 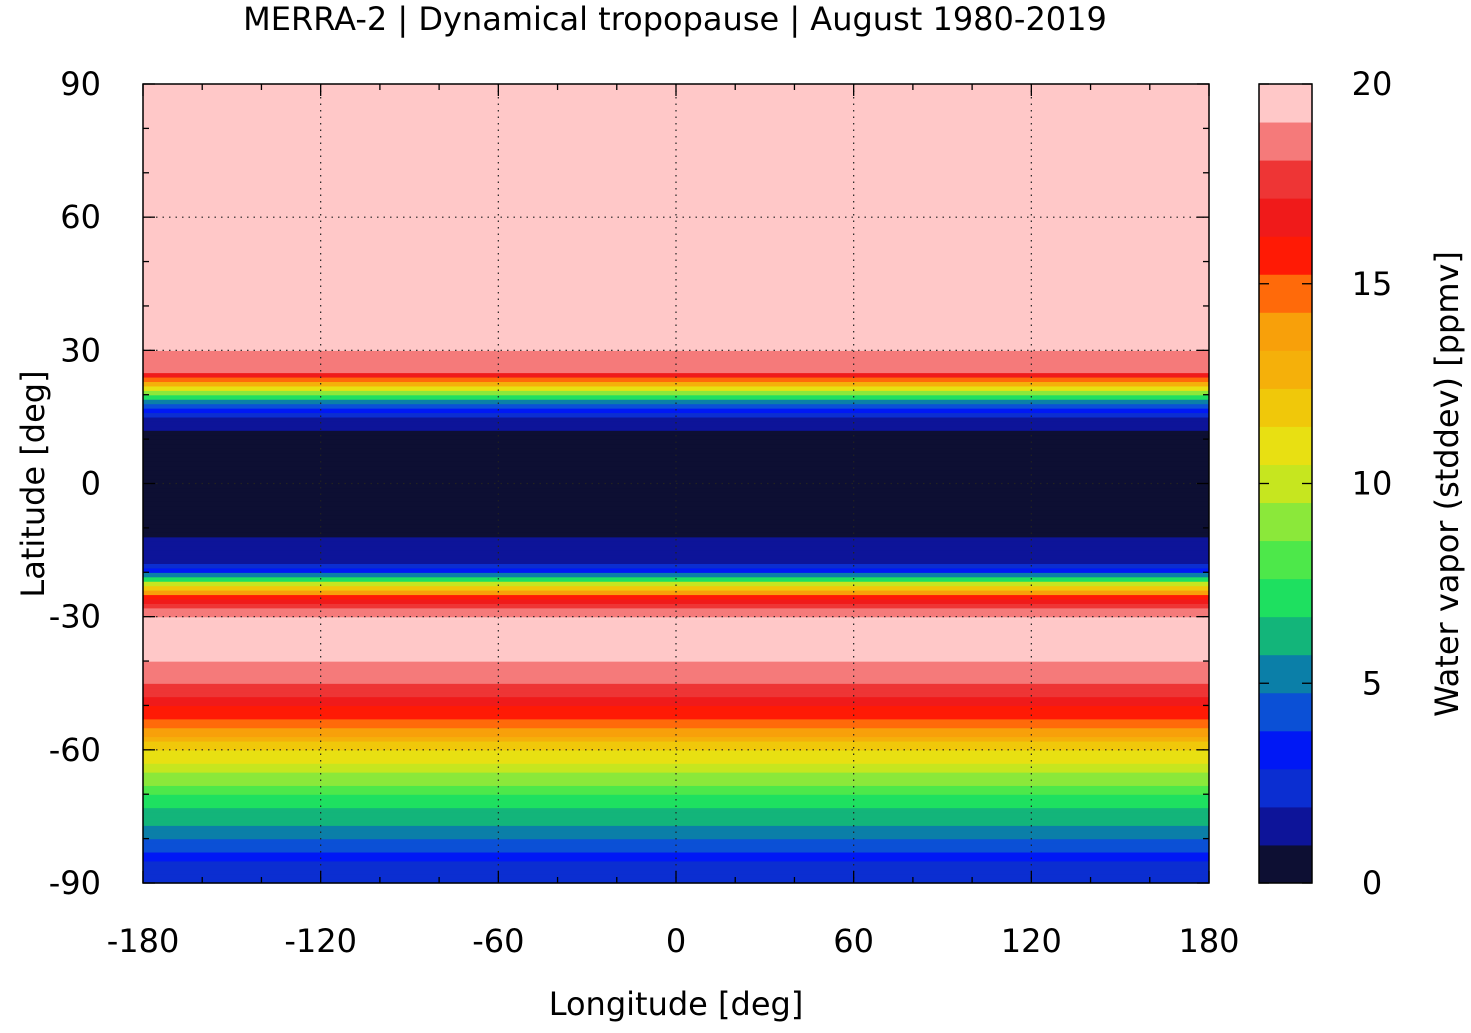 What do you see at coordinates (498, 941) in the screenshot?
I see `x-tick-label: -60` at bounding box center [498, 941].